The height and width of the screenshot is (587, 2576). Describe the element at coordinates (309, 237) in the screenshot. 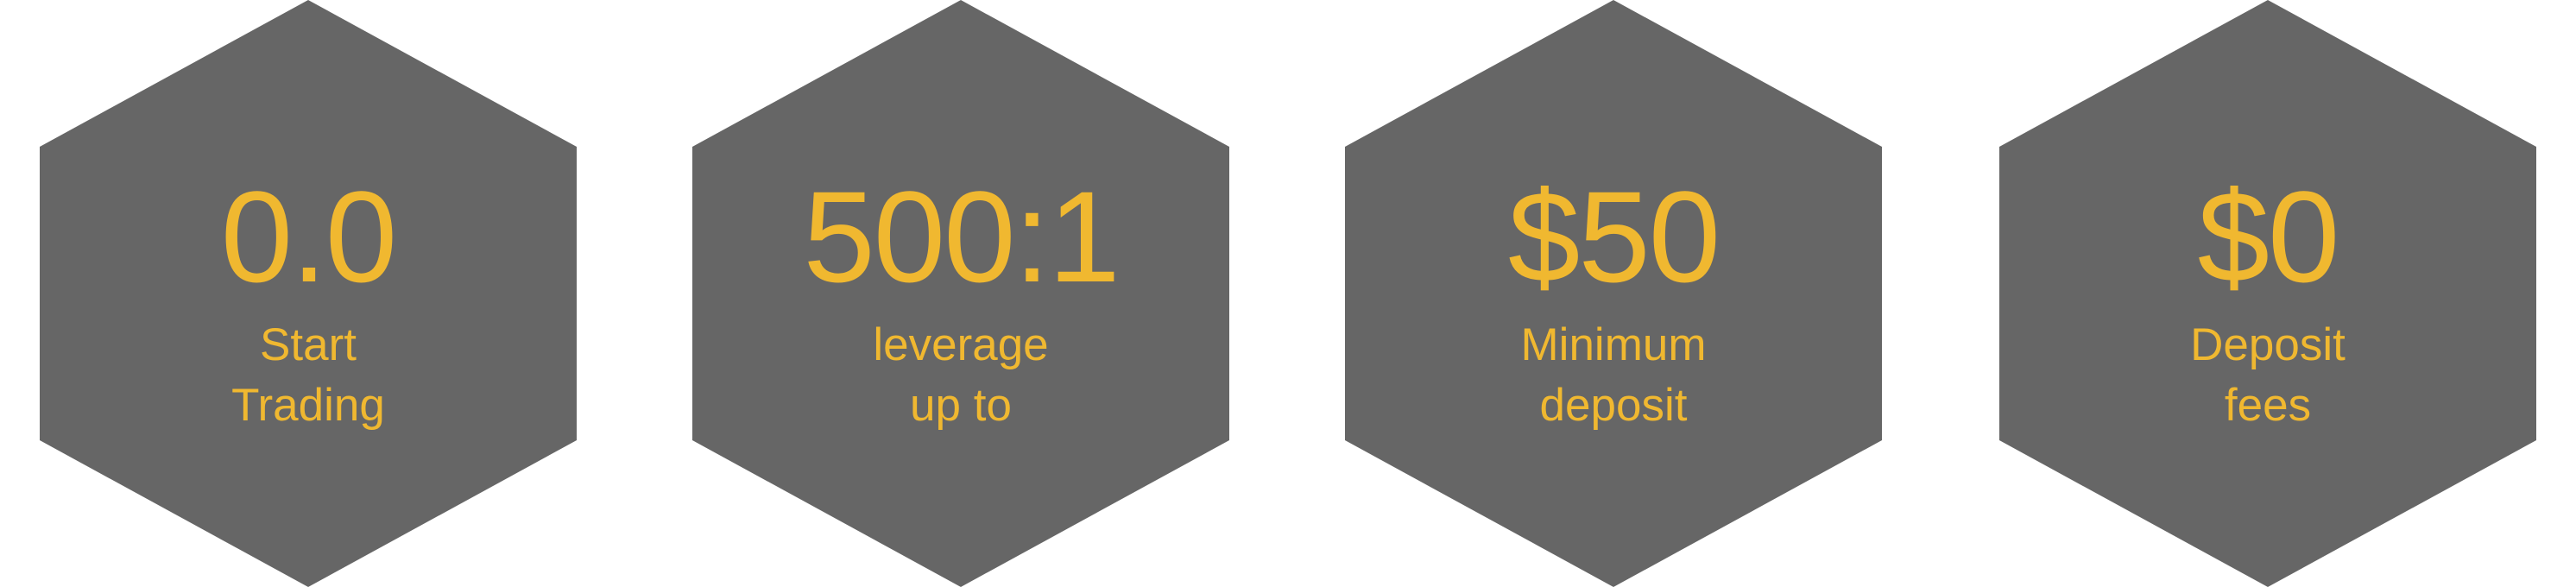

I see `stat-value: 0.0` at that location.